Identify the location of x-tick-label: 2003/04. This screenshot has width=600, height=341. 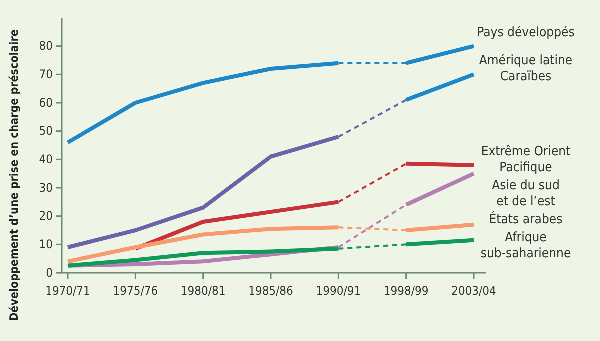
(474, 291).